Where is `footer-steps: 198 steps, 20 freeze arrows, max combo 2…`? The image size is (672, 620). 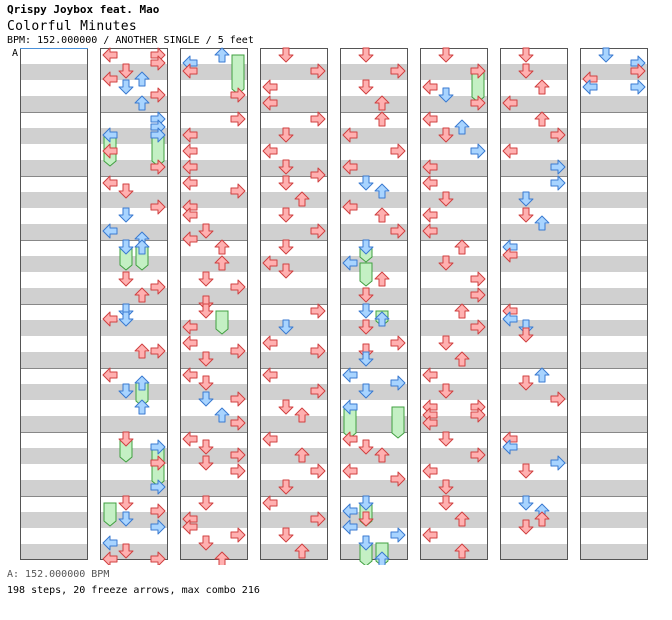
footer-steps: 198 steps, 20 freeze arrows, max combo 2… is located at coordinates (133, 590).